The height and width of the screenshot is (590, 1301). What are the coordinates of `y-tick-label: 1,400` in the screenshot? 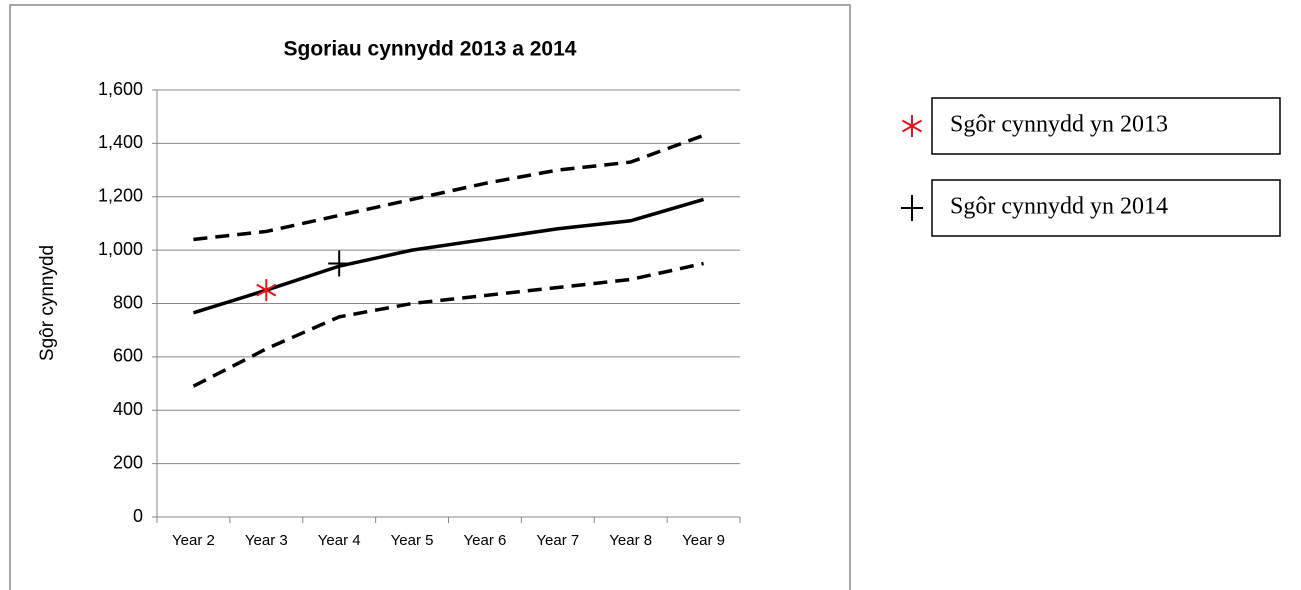 It's located at (120, 142).